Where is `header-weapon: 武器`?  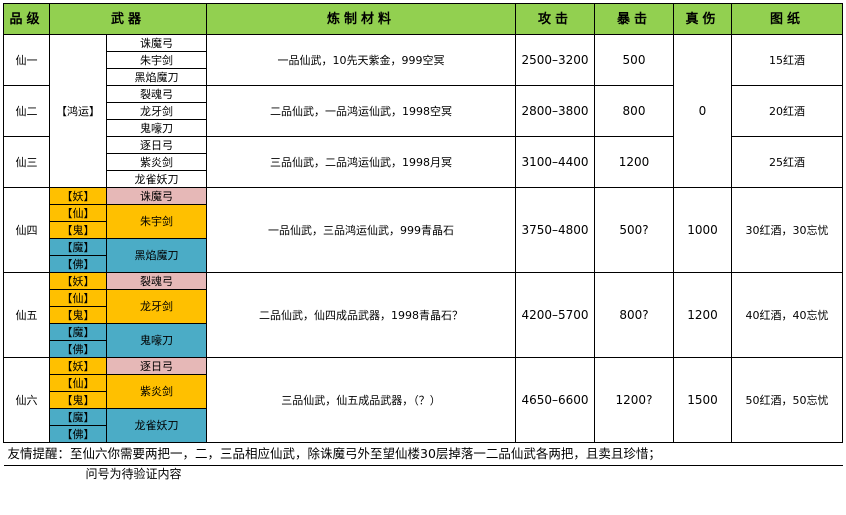 header-weapon: 武器 is located at coordinates (128, 19).